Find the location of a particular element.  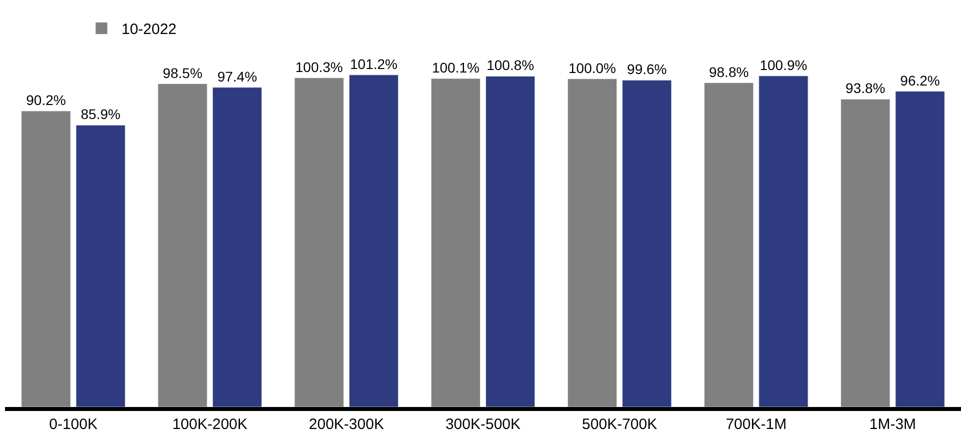

data-label: 98.5% is located at coordinates (182, 72).